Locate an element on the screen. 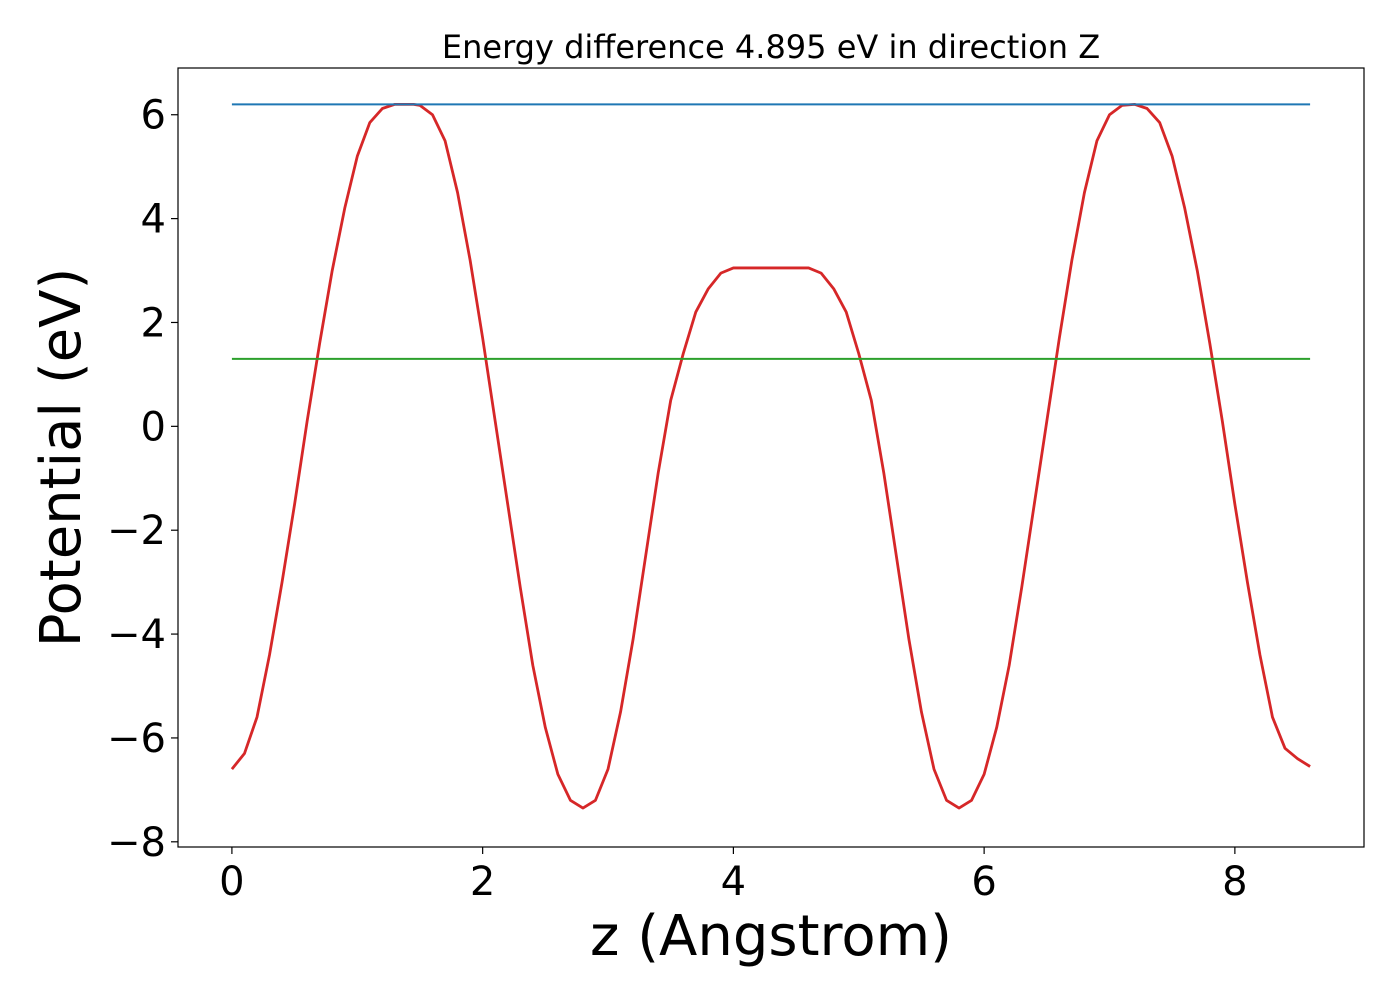  x-tick-label: 6 is located at coordinates (983, 882).